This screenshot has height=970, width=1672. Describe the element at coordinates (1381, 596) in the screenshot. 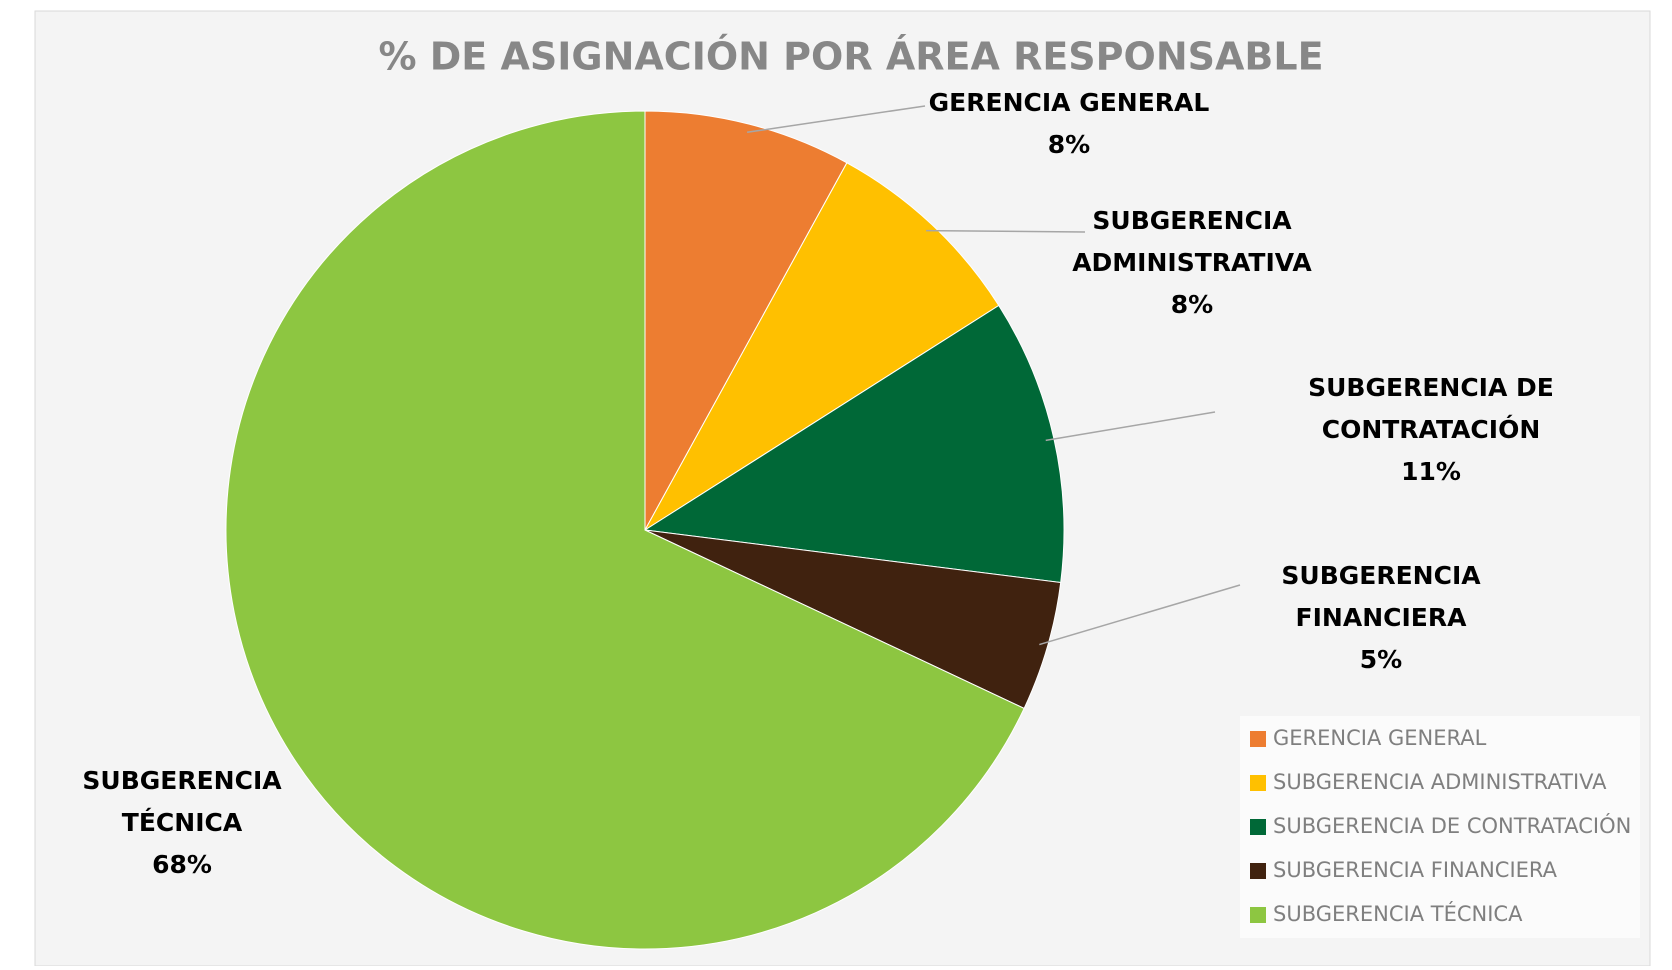

I see `label-category: SUBGERENCIA FINANCIERA` at that location.